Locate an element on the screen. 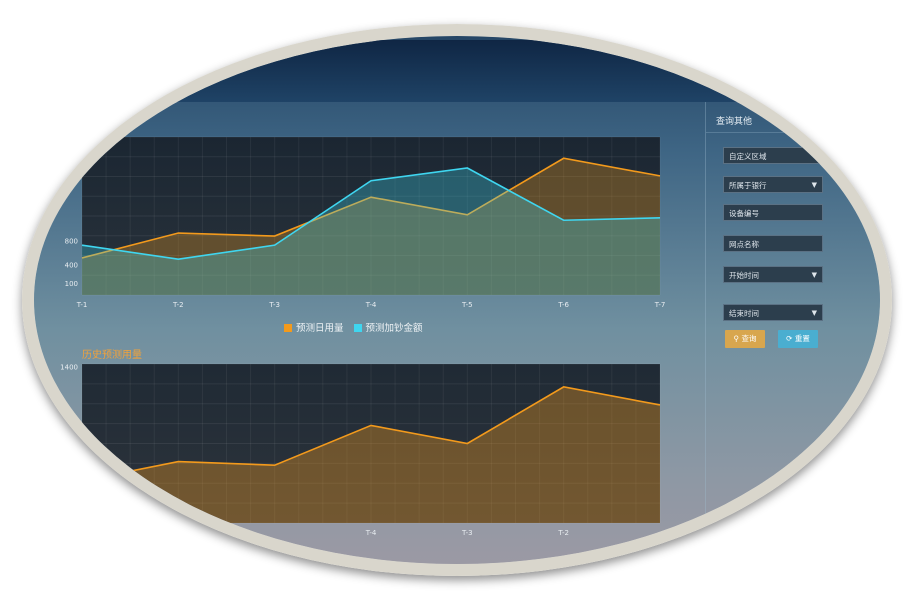 This screenshot has height=600, width=914. top-bar is located at coordinates (457, 71).